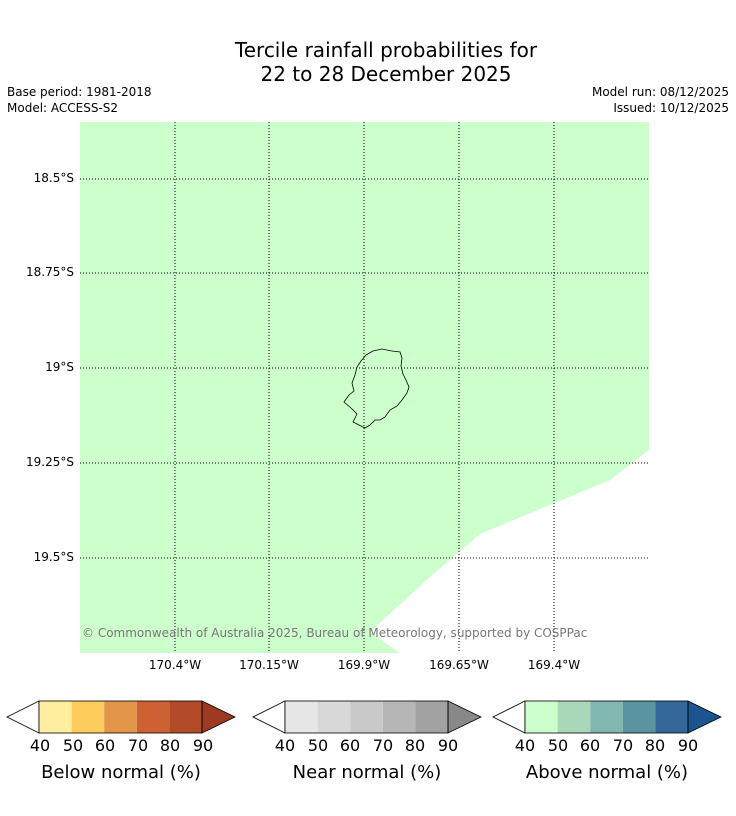 Image resolution: width=736 pixels, height=816 pixels. Describe the element at coordinates (459, 665) in the screenshot. I see `lon-label-169-65: 169.65°W` at that location.